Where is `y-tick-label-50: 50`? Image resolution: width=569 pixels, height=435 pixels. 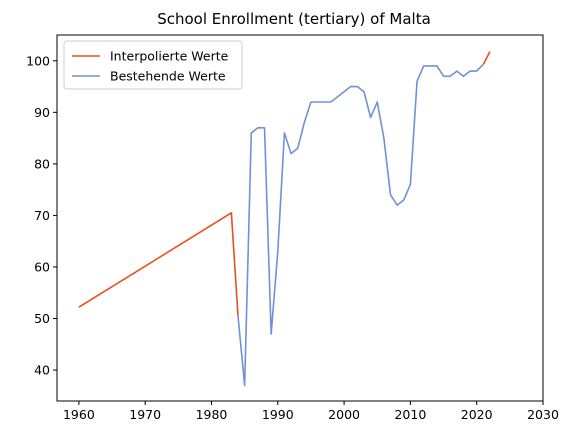 y-tick-label-50: 50 is located at coordinates (42, 318).